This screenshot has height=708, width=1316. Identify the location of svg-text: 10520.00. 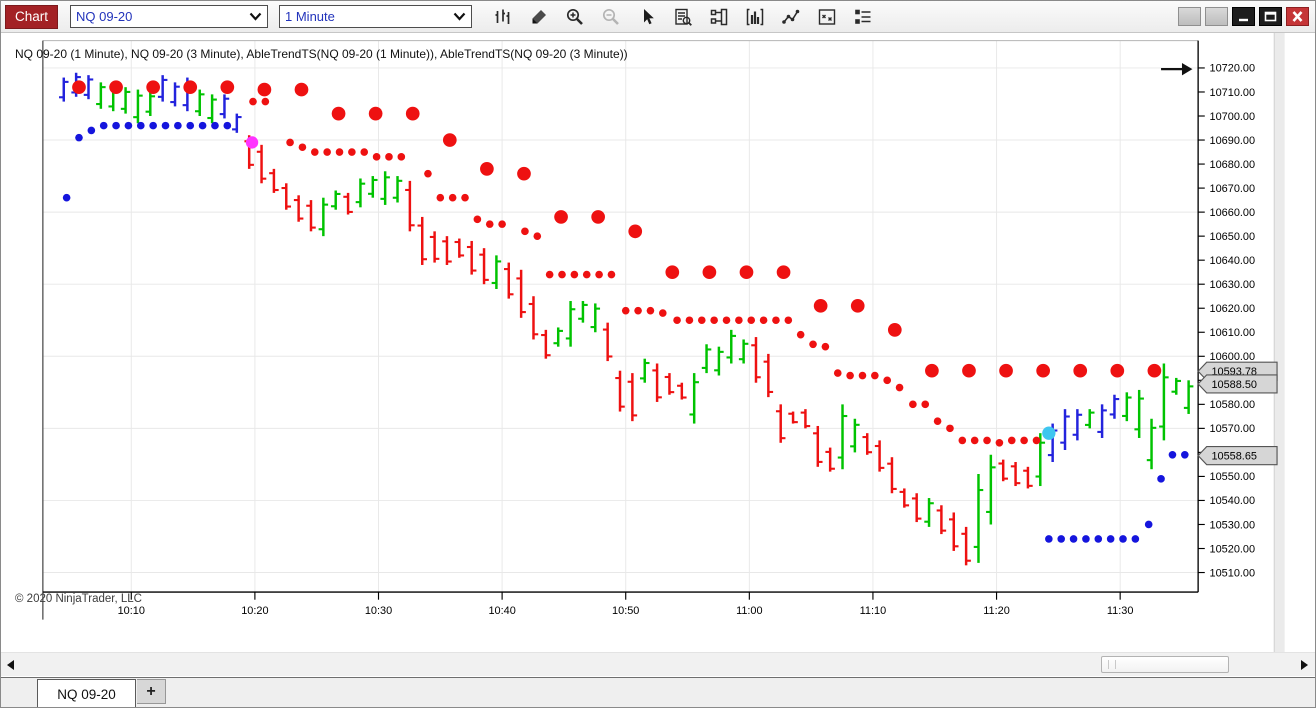
(1233, 549).